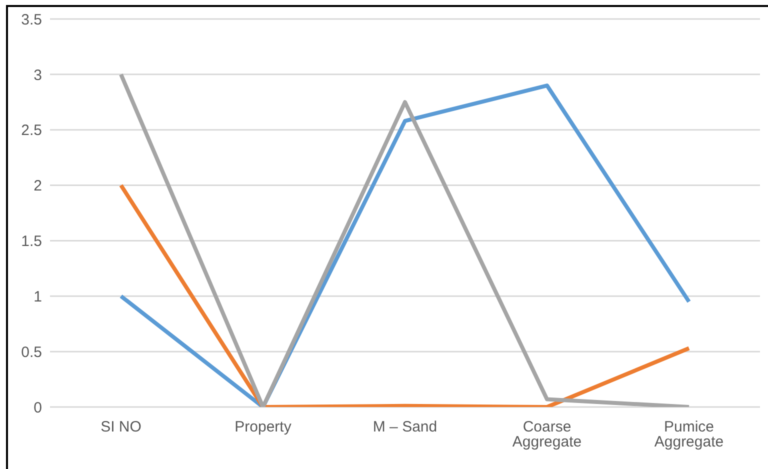 The width and height of the screenshot is (768, 469). What do you see at coordinates (31, 131) in the screenshot?
I see `y-tick-label: 2.5` at bounding box center [31, 131].